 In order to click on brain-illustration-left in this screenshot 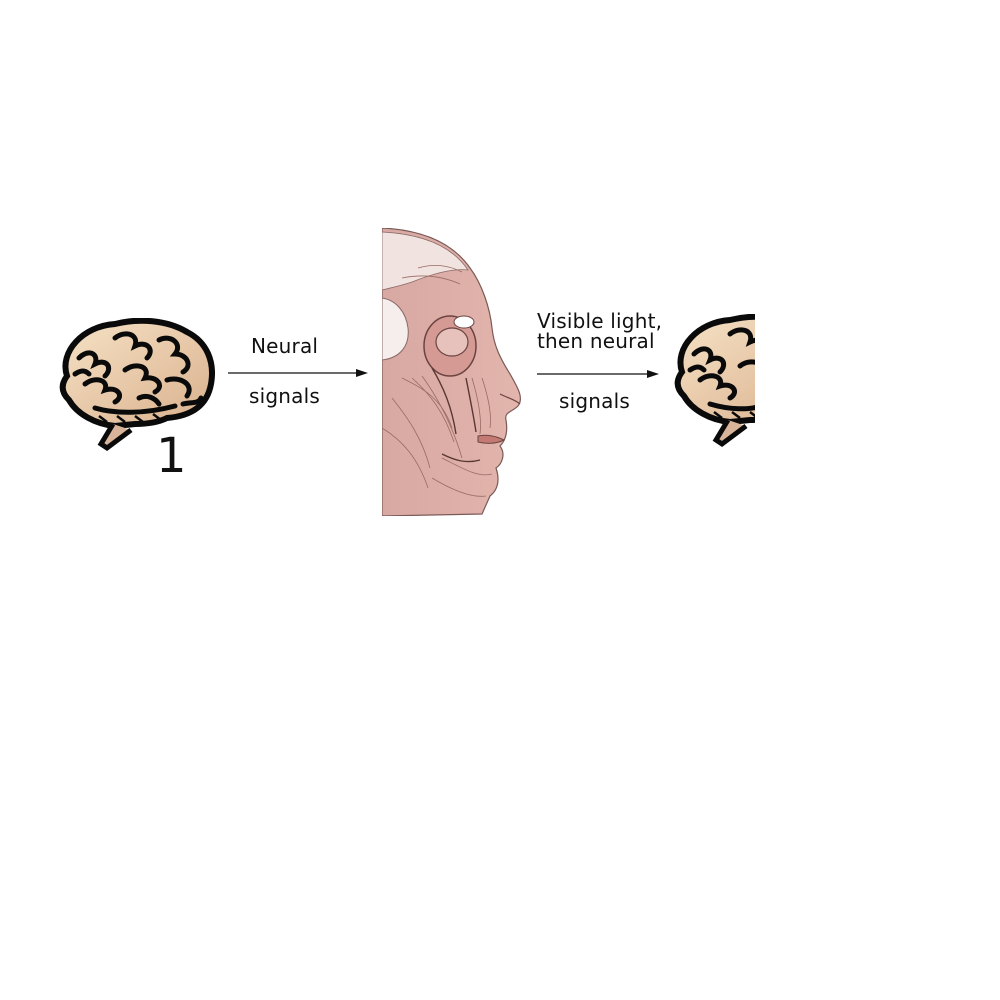, I will do `click(135, 385)`.